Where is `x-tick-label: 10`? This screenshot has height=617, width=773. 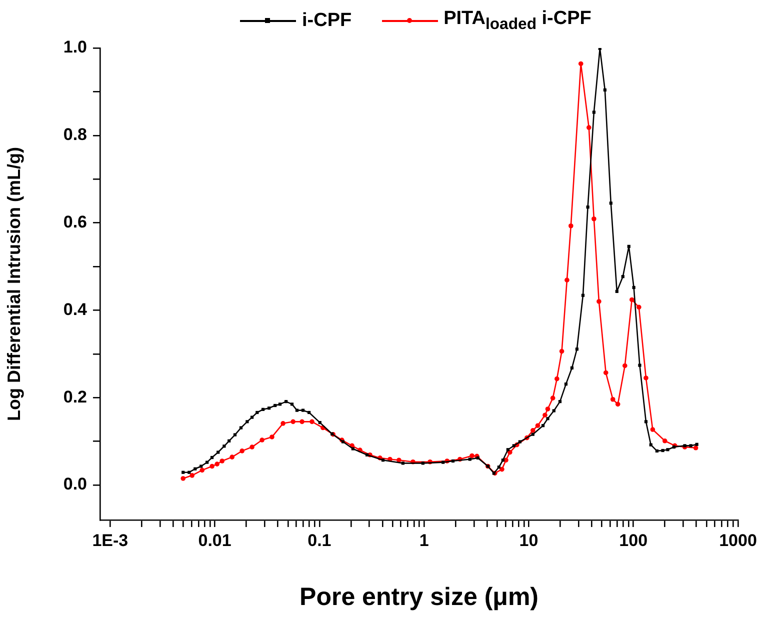 x-tick-label: 10 is located at coordinates (528, 540).